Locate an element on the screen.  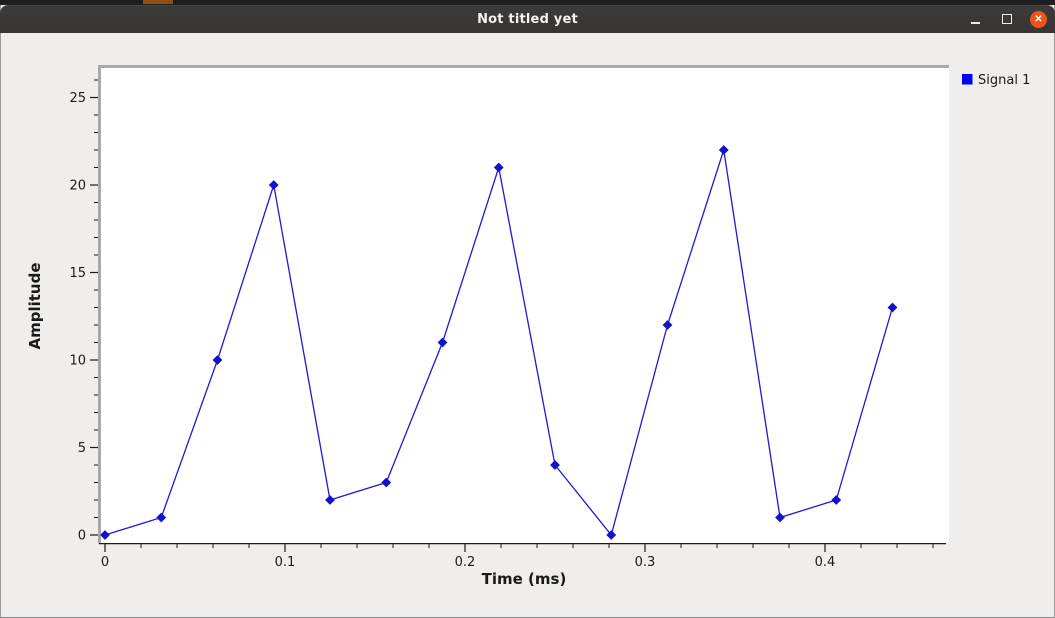
x-axis-title: Time (ms) is located at coordinates (524, 579).